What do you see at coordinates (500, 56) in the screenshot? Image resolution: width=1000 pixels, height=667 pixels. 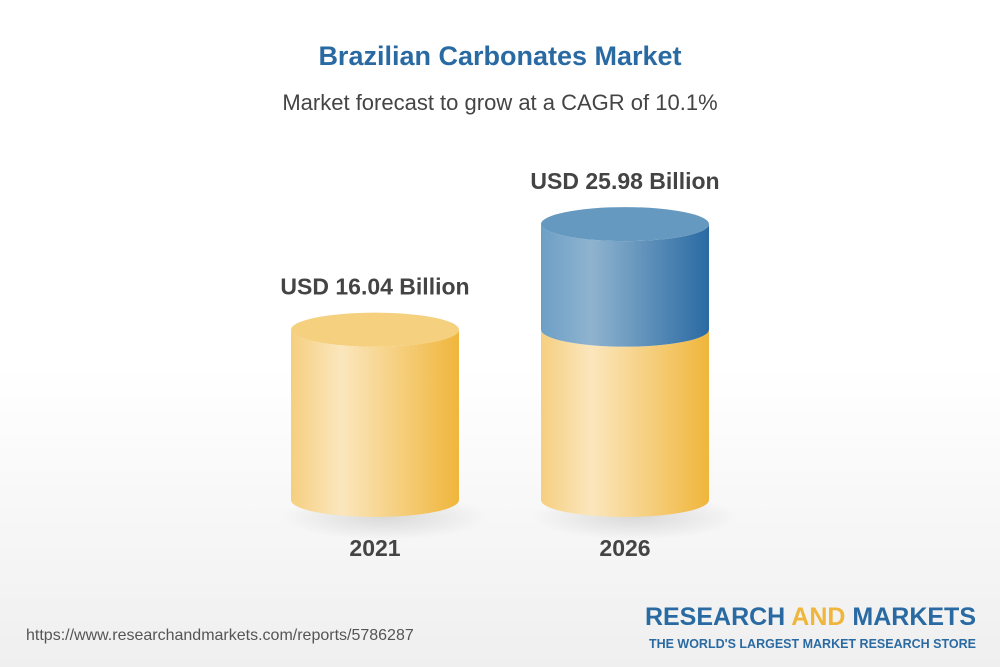 I see `chart-title: Brazilian Carbonates Market` at bounding box center [500, 56].